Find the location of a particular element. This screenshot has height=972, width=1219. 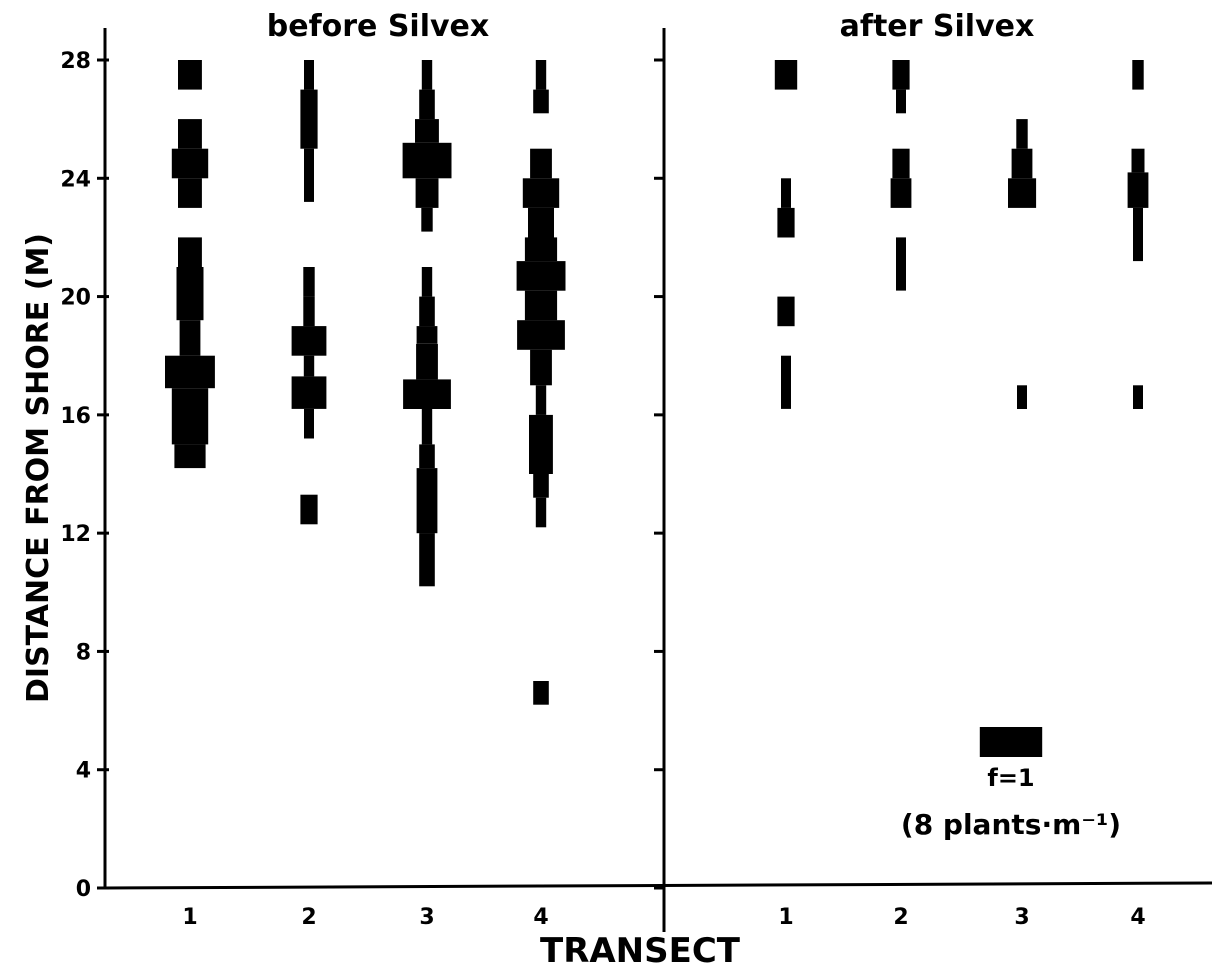

y-tick-label: 12 is located at coordinates (75, 534).